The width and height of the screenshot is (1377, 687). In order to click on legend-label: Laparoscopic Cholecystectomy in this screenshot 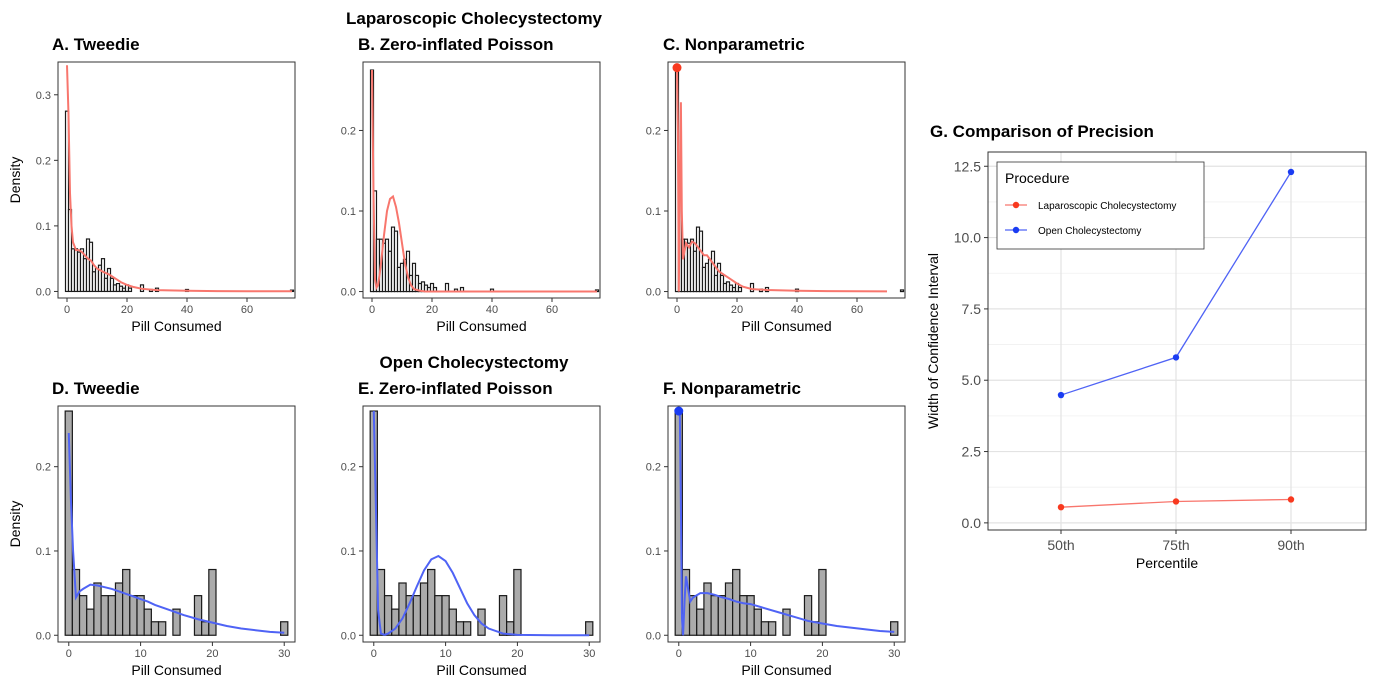, I will do `click(1107, 206)`.